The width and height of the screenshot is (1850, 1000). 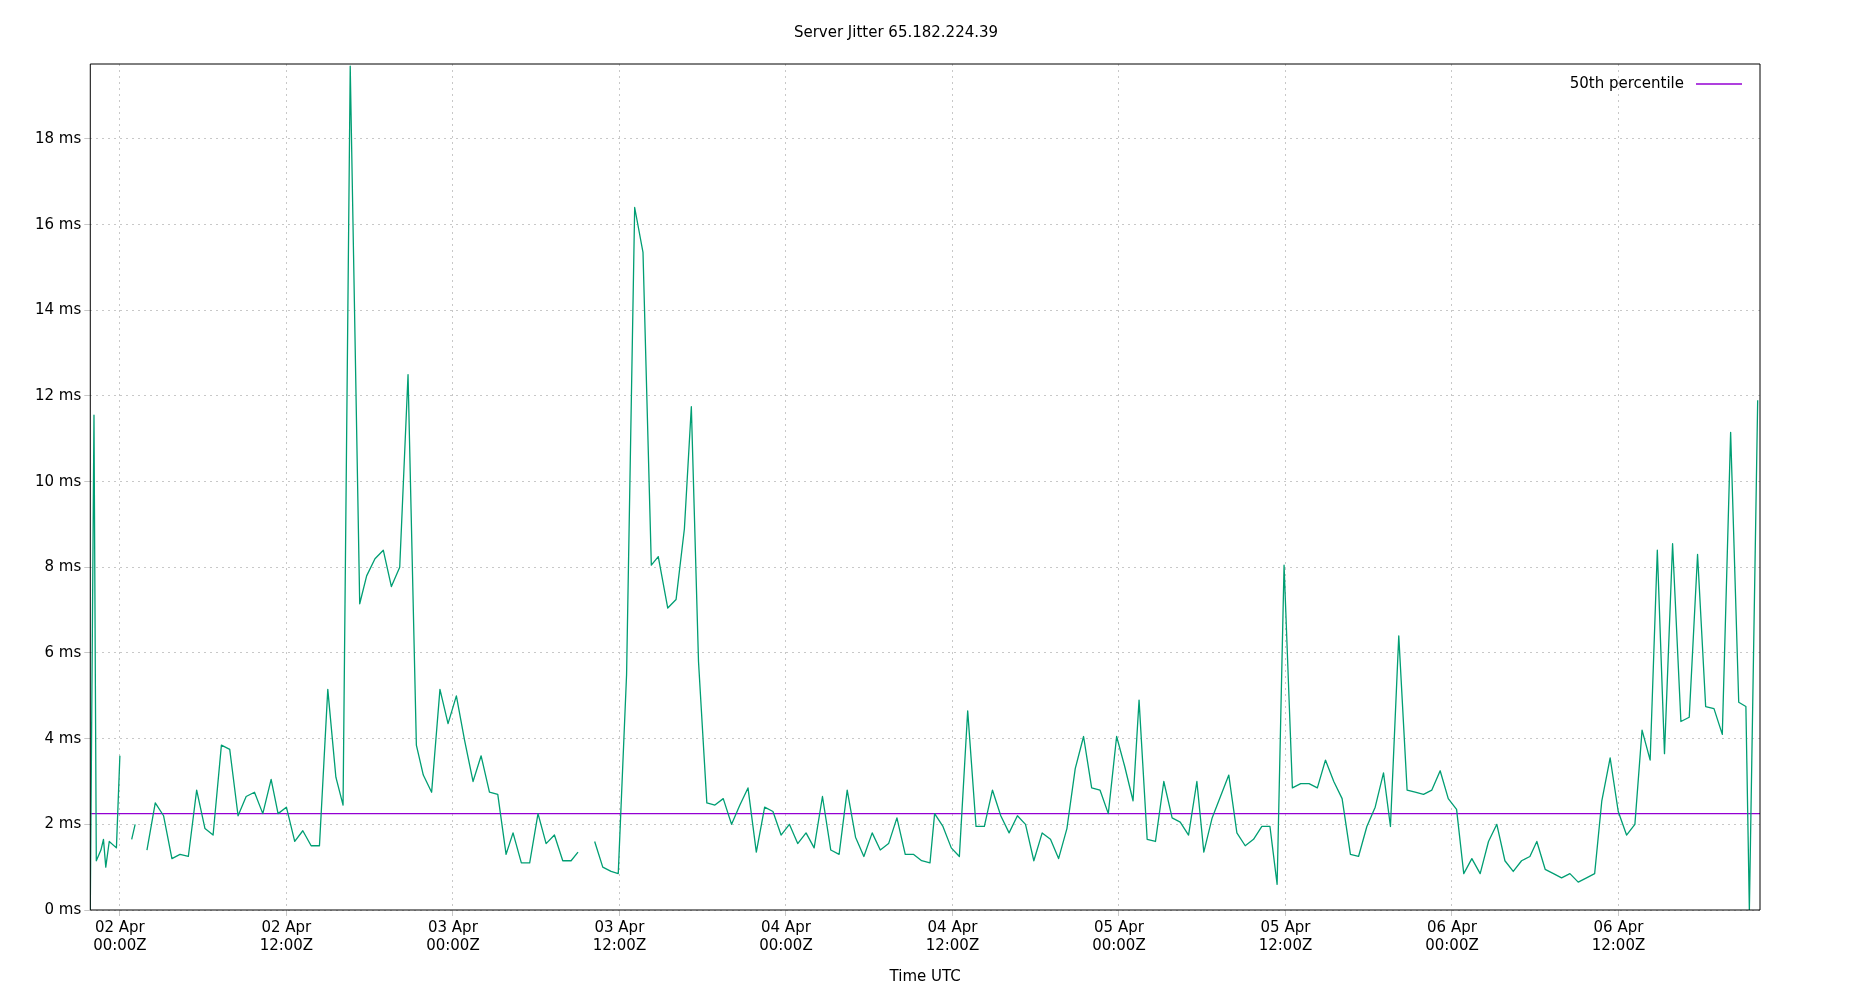 I want to click on x-tick-label: 02 Apr 00:00Z, so click(x=120, y=935).